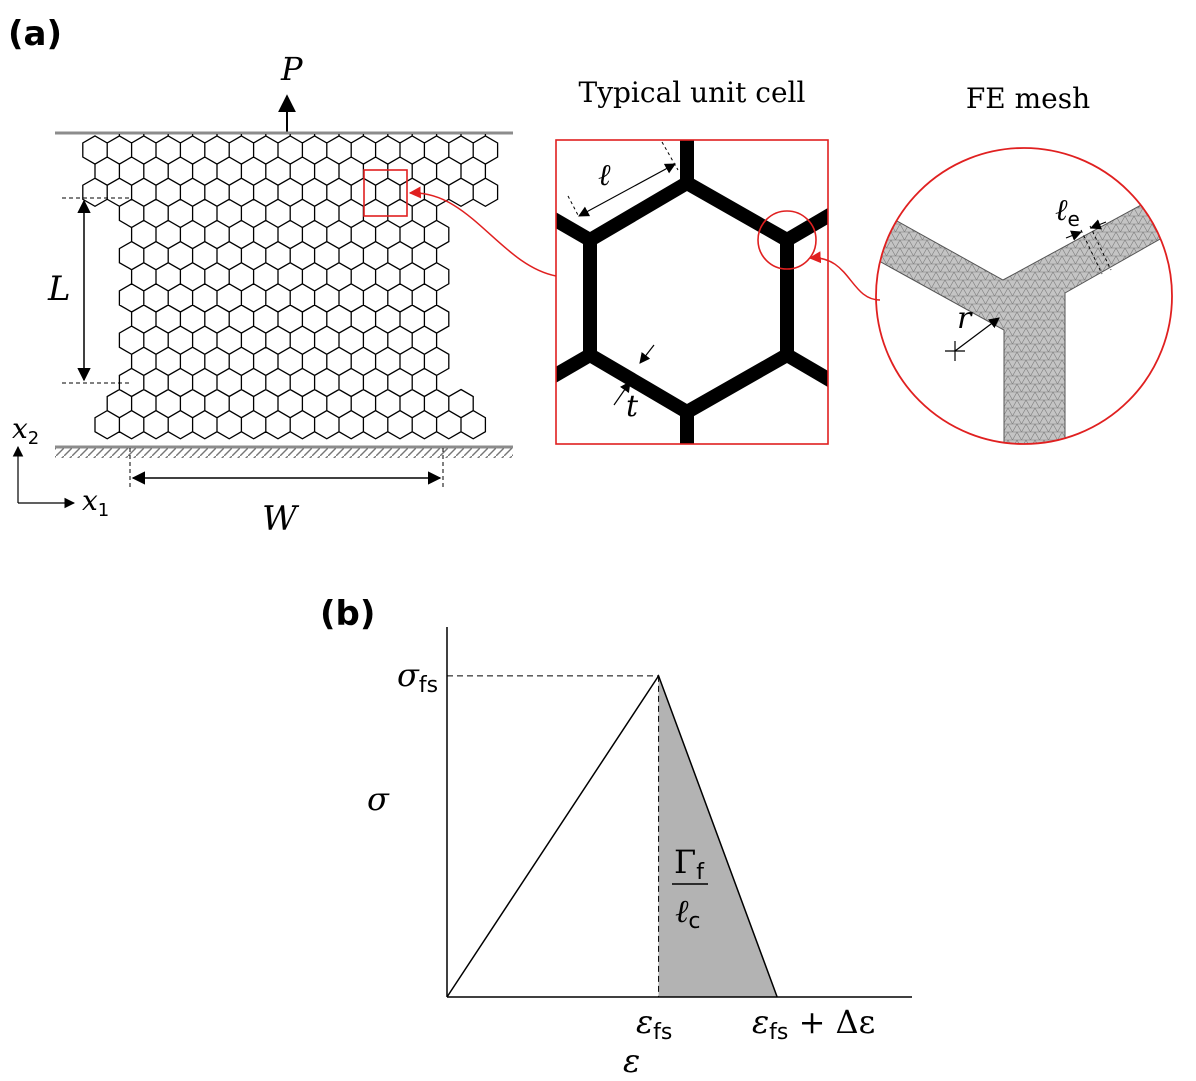 This screenshot has width=1196, height=1081. What do you see at coordinates (291, 69) in the screenshot?
I see `load-label: P` at bounding box center [291, 69].